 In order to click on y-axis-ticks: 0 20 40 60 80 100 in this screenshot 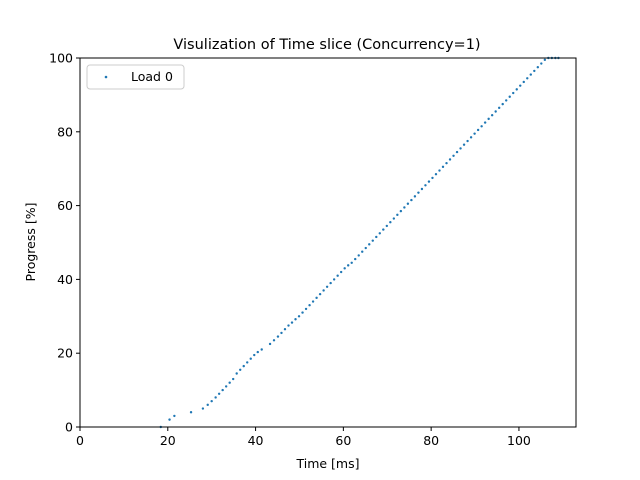, I will do `click(64, 243)`.